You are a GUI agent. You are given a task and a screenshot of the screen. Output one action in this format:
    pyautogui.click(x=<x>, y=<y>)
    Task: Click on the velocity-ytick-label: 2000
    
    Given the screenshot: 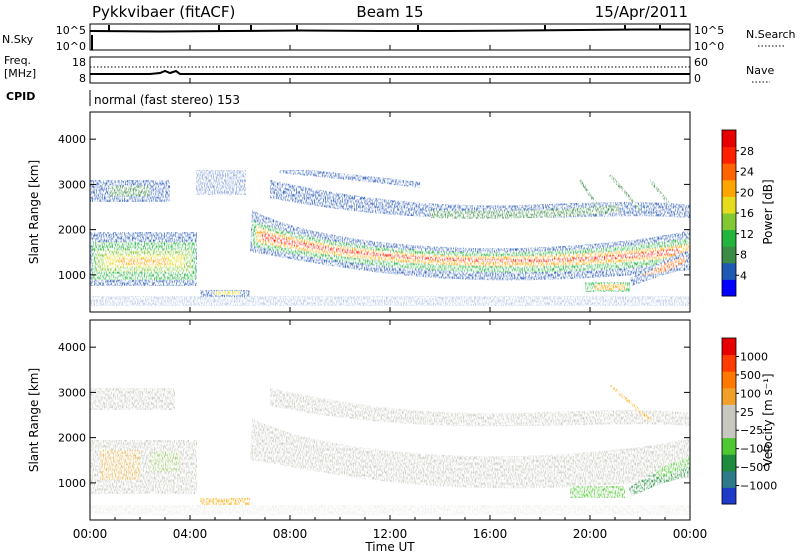 What is the action you would take?
    pyautogui.click(x=72, y=438)
    